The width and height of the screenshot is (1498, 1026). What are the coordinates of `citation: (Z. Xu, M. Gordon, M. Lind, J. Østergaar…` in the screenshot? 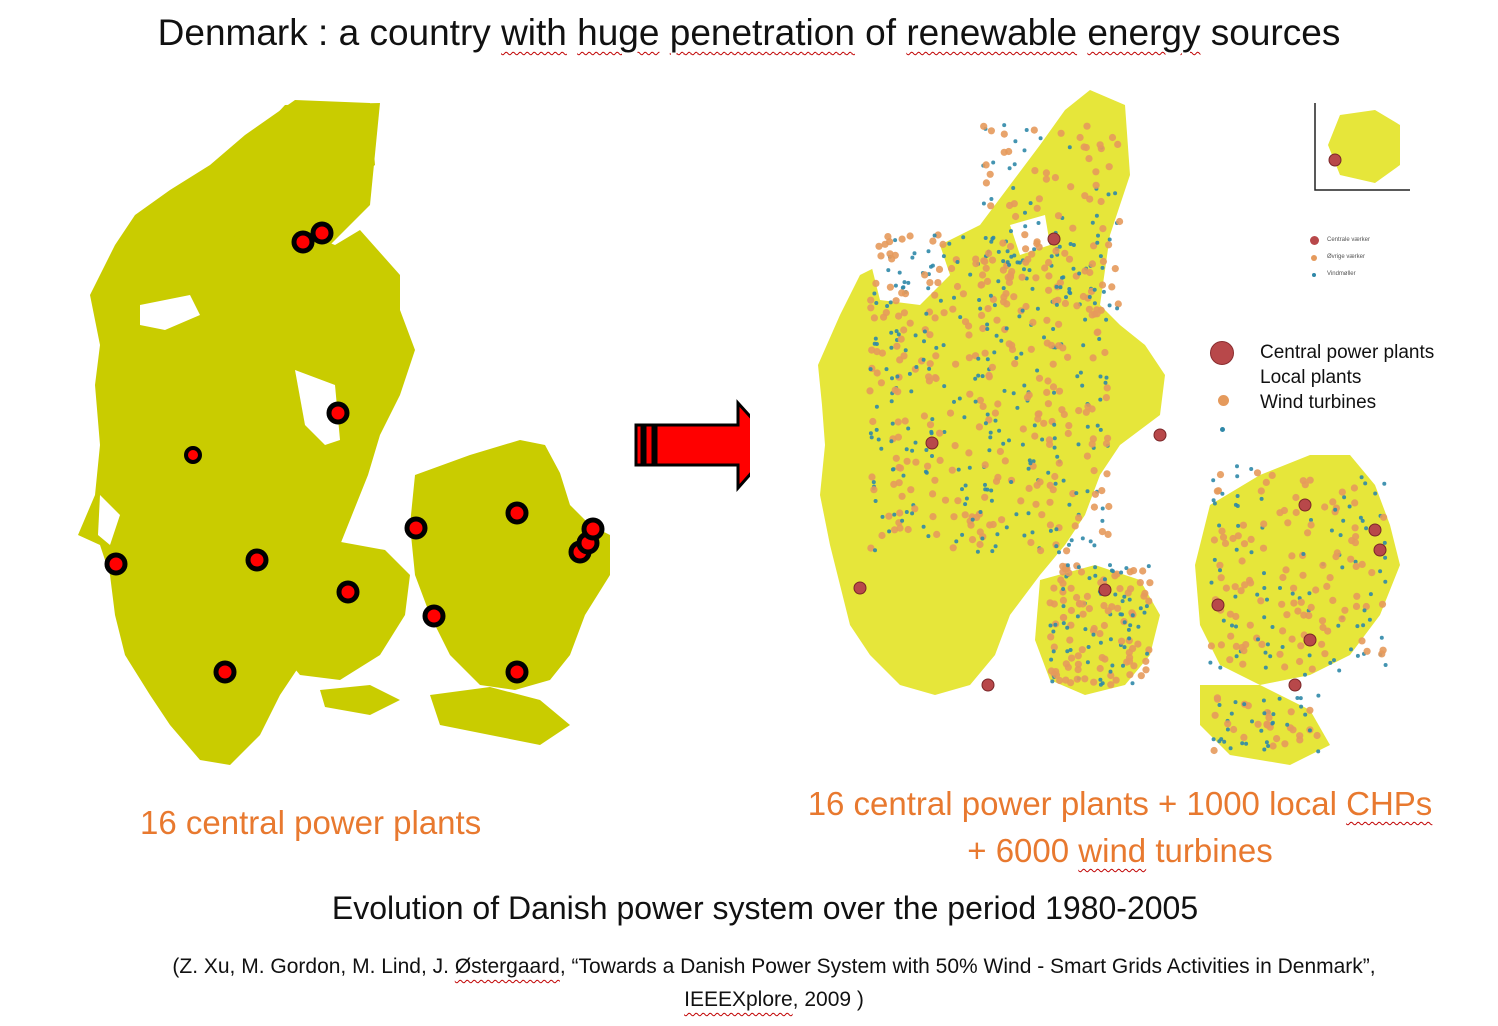 It's located at (774, 983).